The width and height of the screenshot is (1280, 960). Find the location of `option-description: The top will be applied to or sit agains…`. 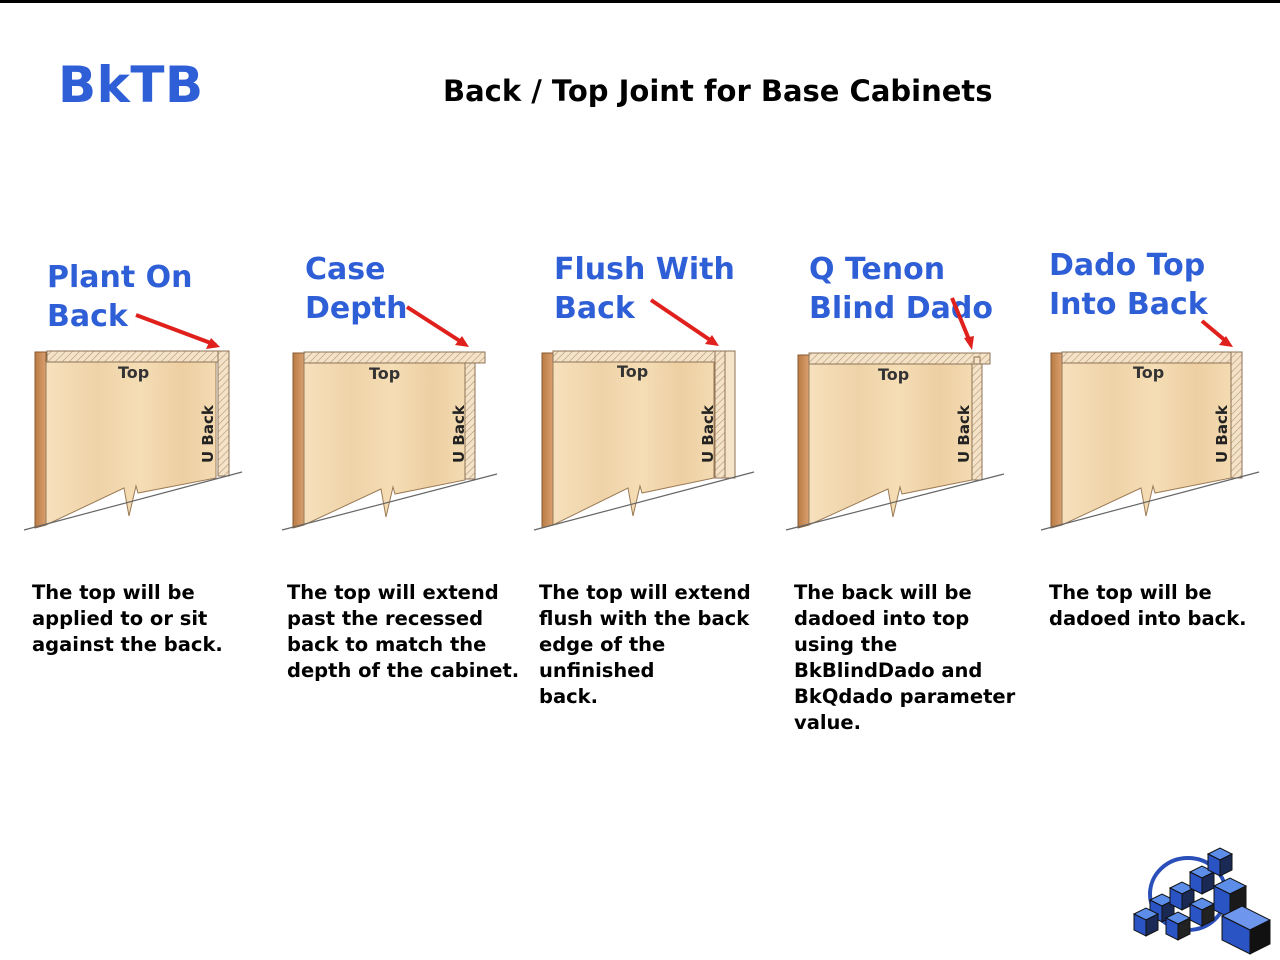

option-description: The top will be applied to or sit agains… is located at coordinates (127, 618).